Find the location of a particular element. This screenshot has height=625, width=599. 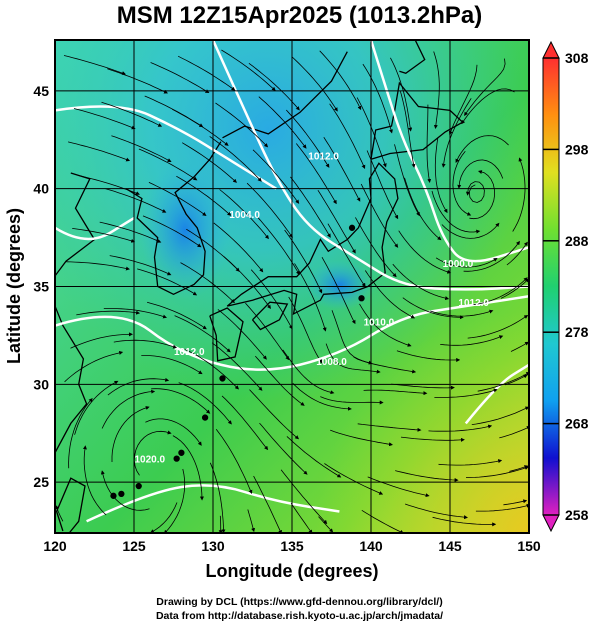

colorbar-tick-label: 308 is located at coordinates (577, 58).